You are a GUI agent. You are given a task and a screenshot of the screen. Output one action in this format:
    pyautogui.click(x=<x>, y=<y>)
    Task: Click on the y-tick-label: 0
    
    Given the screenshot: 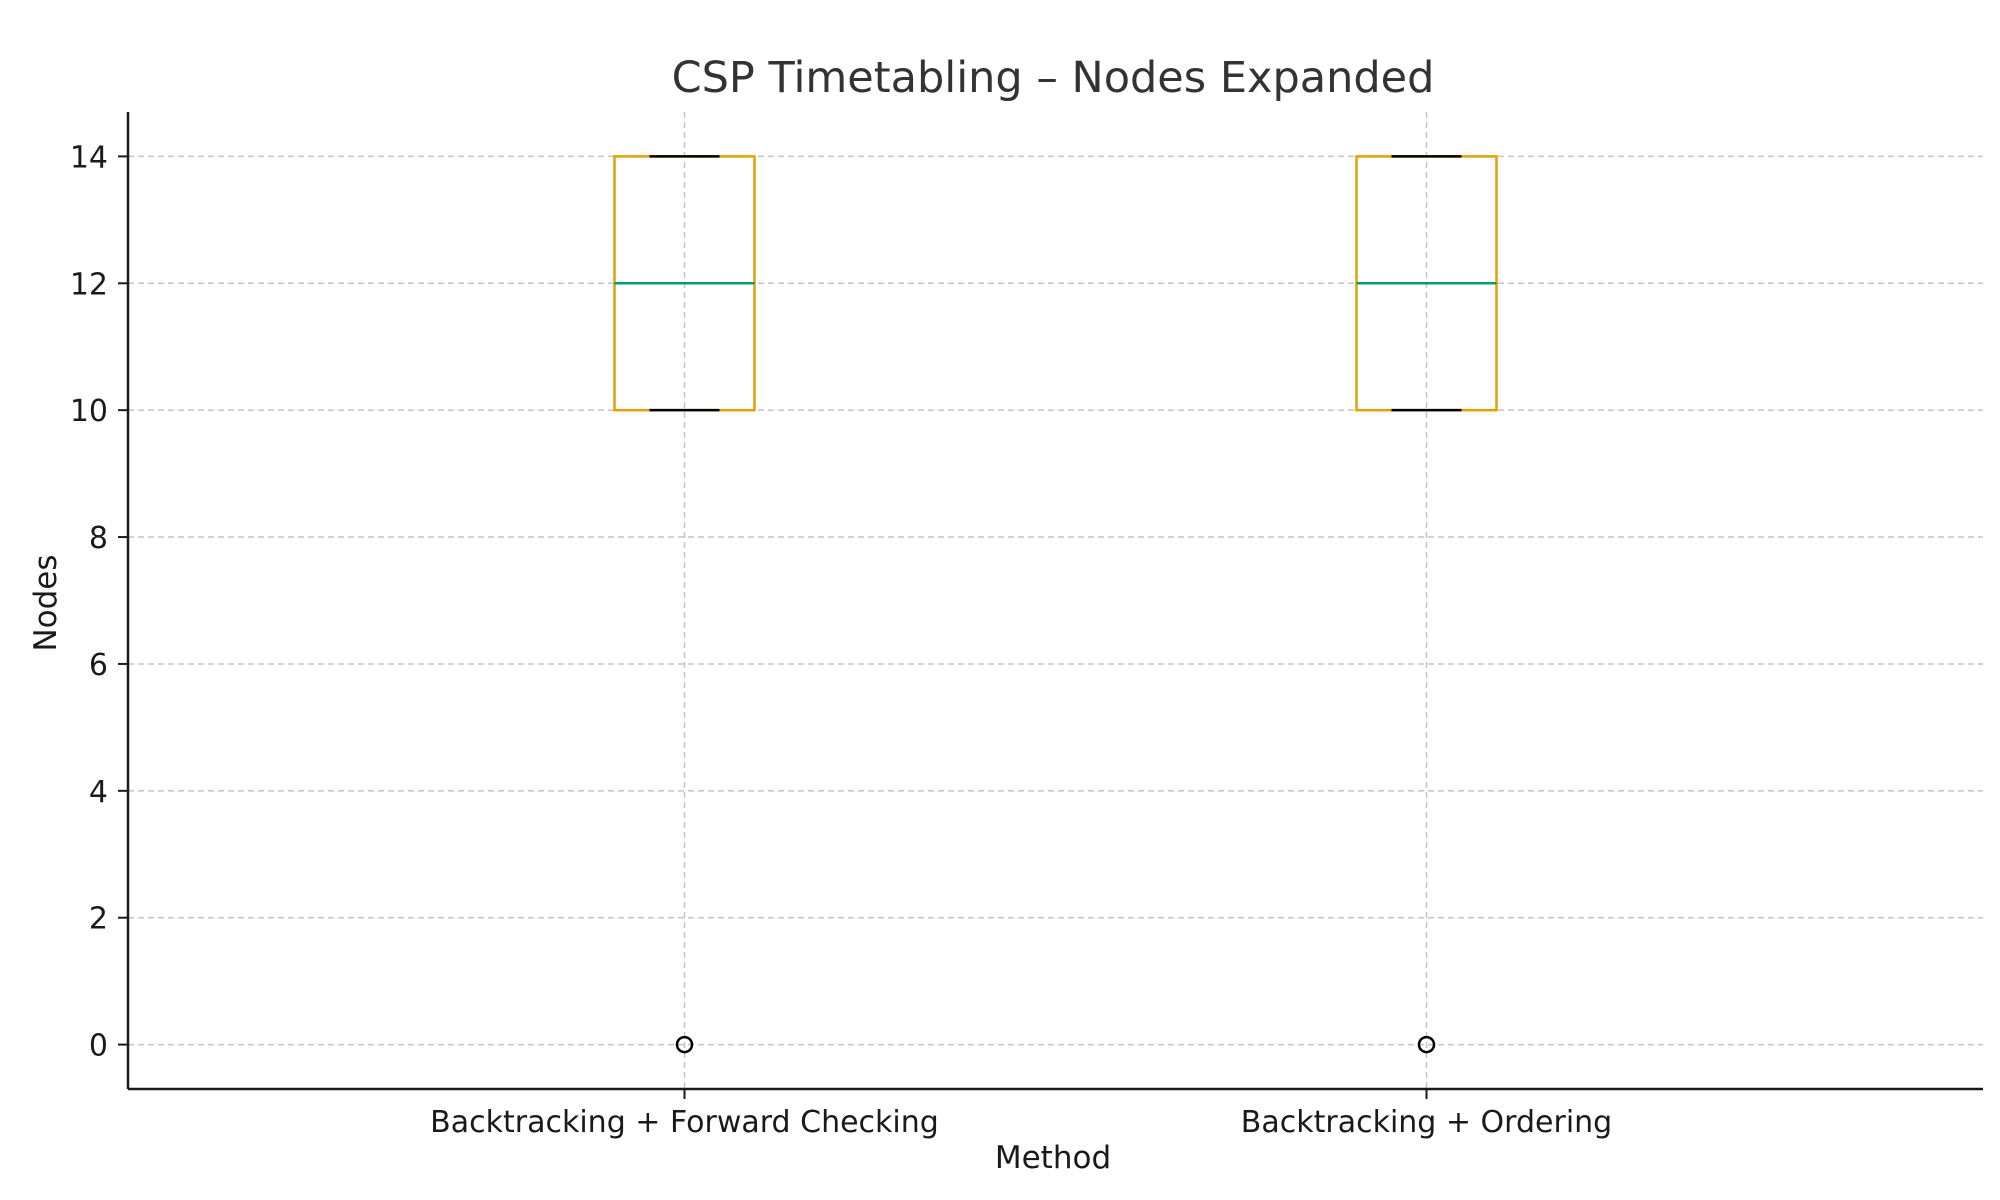 What is the action you would take?
    pyautogui.click(x=98, y=1046)
    